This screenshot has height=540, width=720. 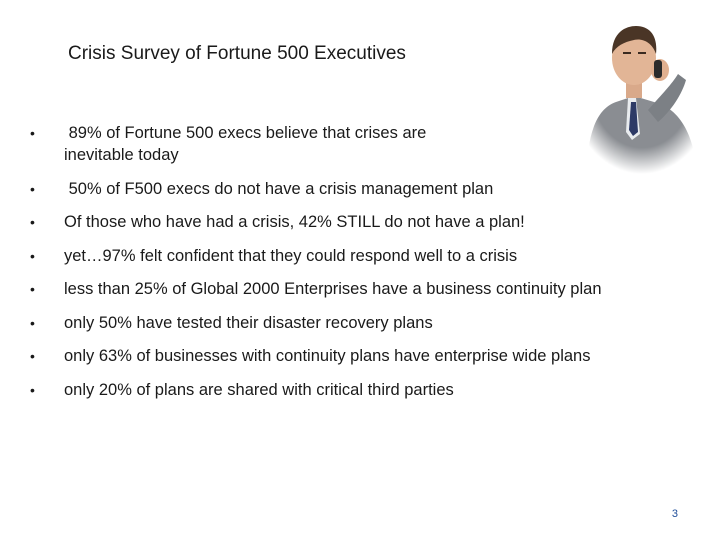 I want to click on slide-title: Crisis Survey of Fortune 500 Executives, so click(x=237, y=53).